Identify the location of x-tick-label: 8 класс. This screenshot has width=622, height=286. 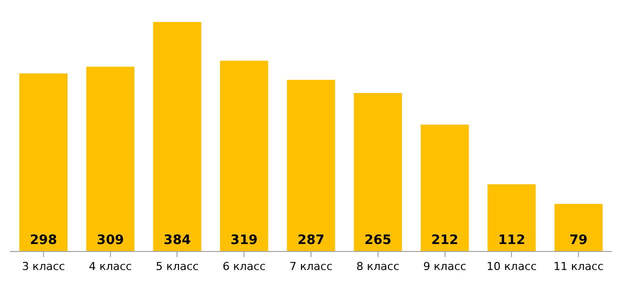
(378, 267).